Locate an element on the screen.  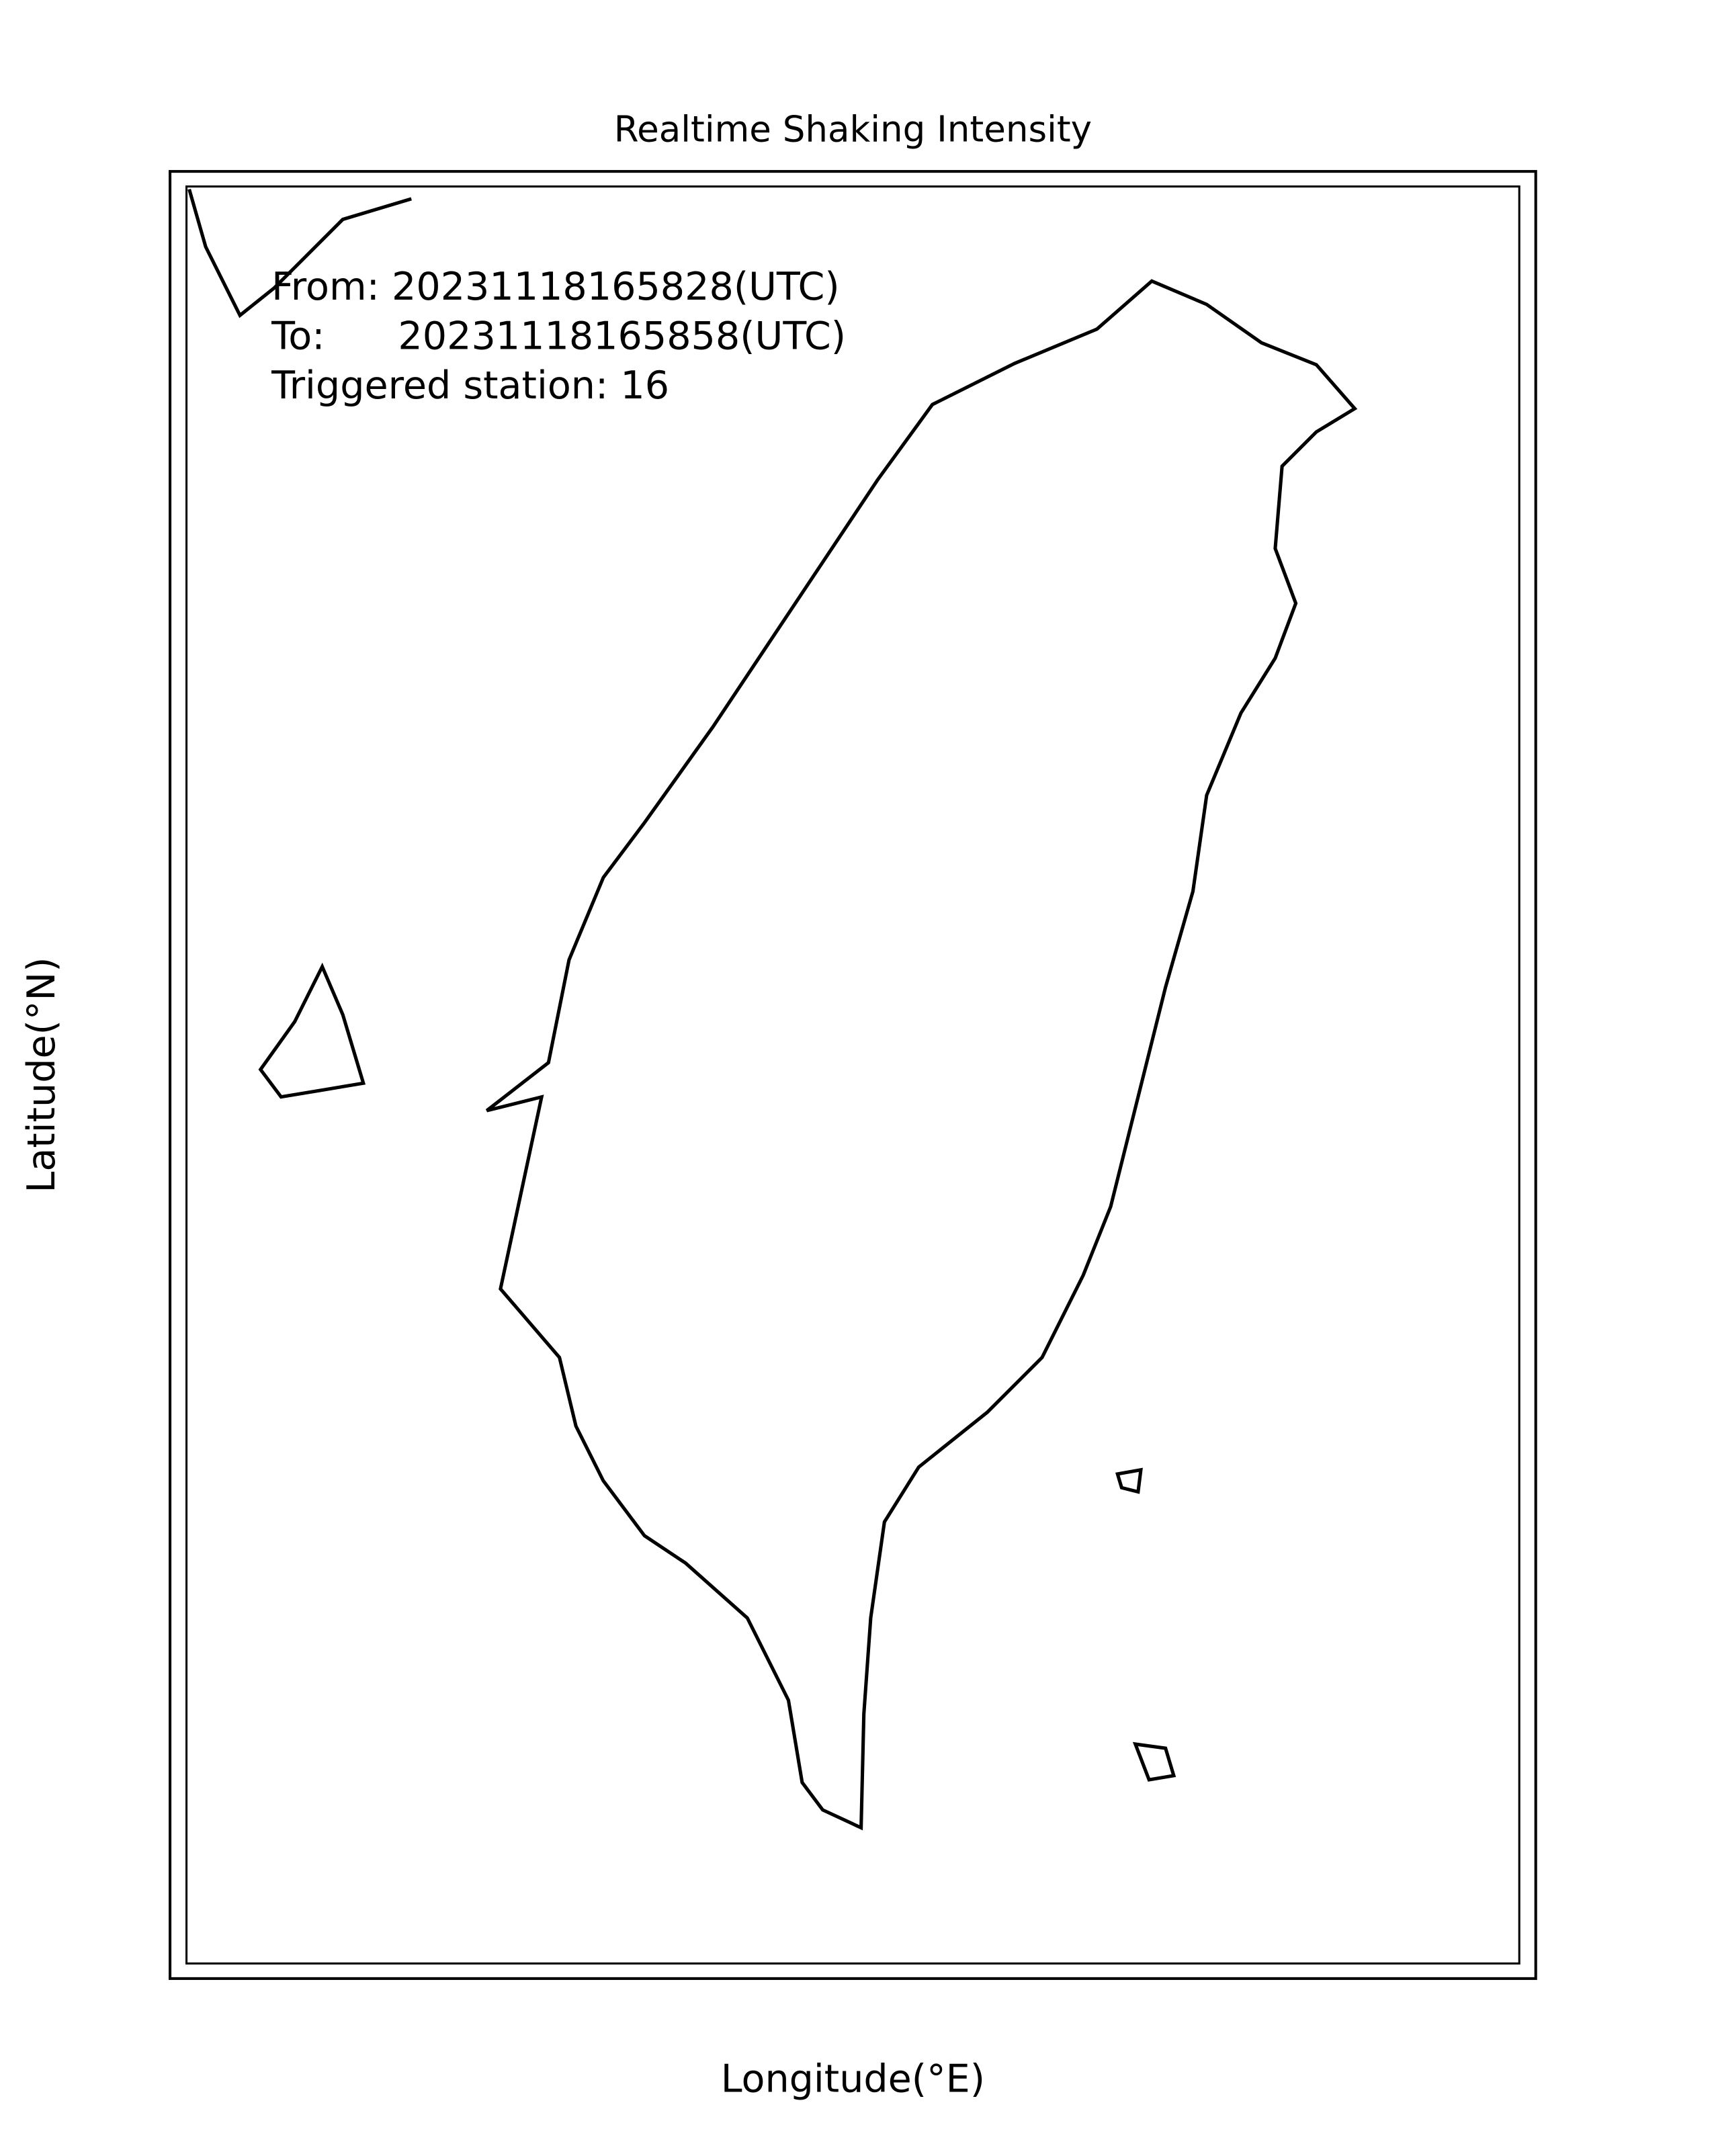
annotation: To: 20231118165858(UTC) is located at coordinates (558, 336).